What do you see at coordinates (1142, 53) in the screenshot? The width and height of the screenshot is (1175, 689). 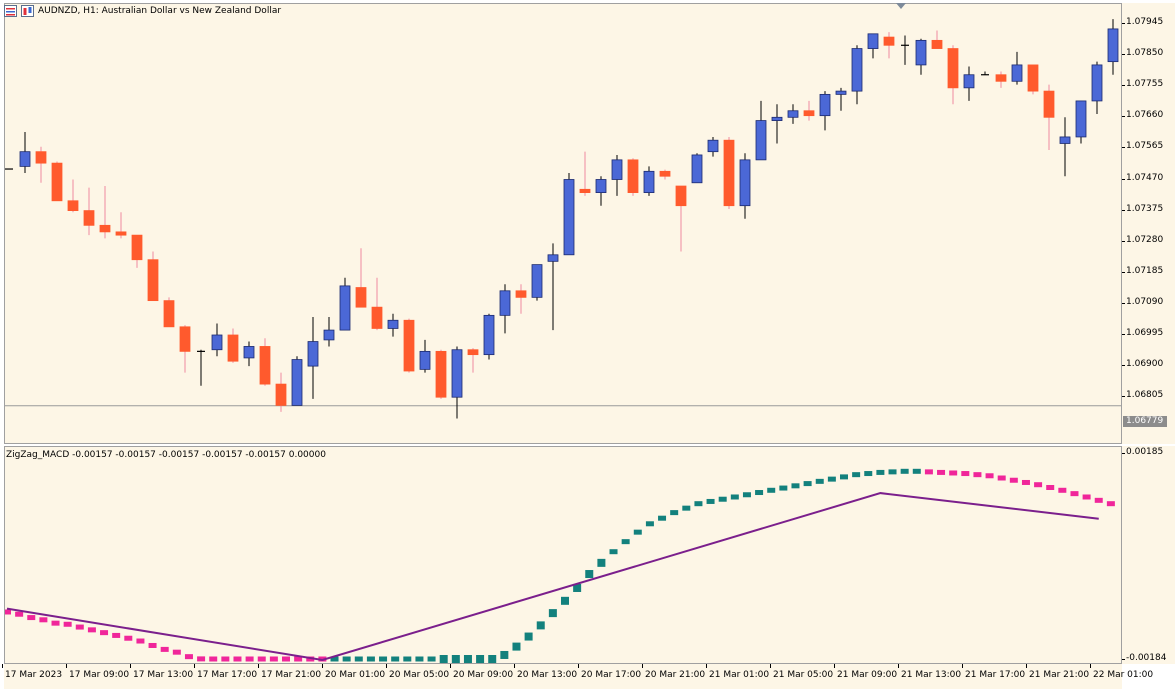 I see `price-tick-label: 1.07850` at bounding box center [1142, 53].